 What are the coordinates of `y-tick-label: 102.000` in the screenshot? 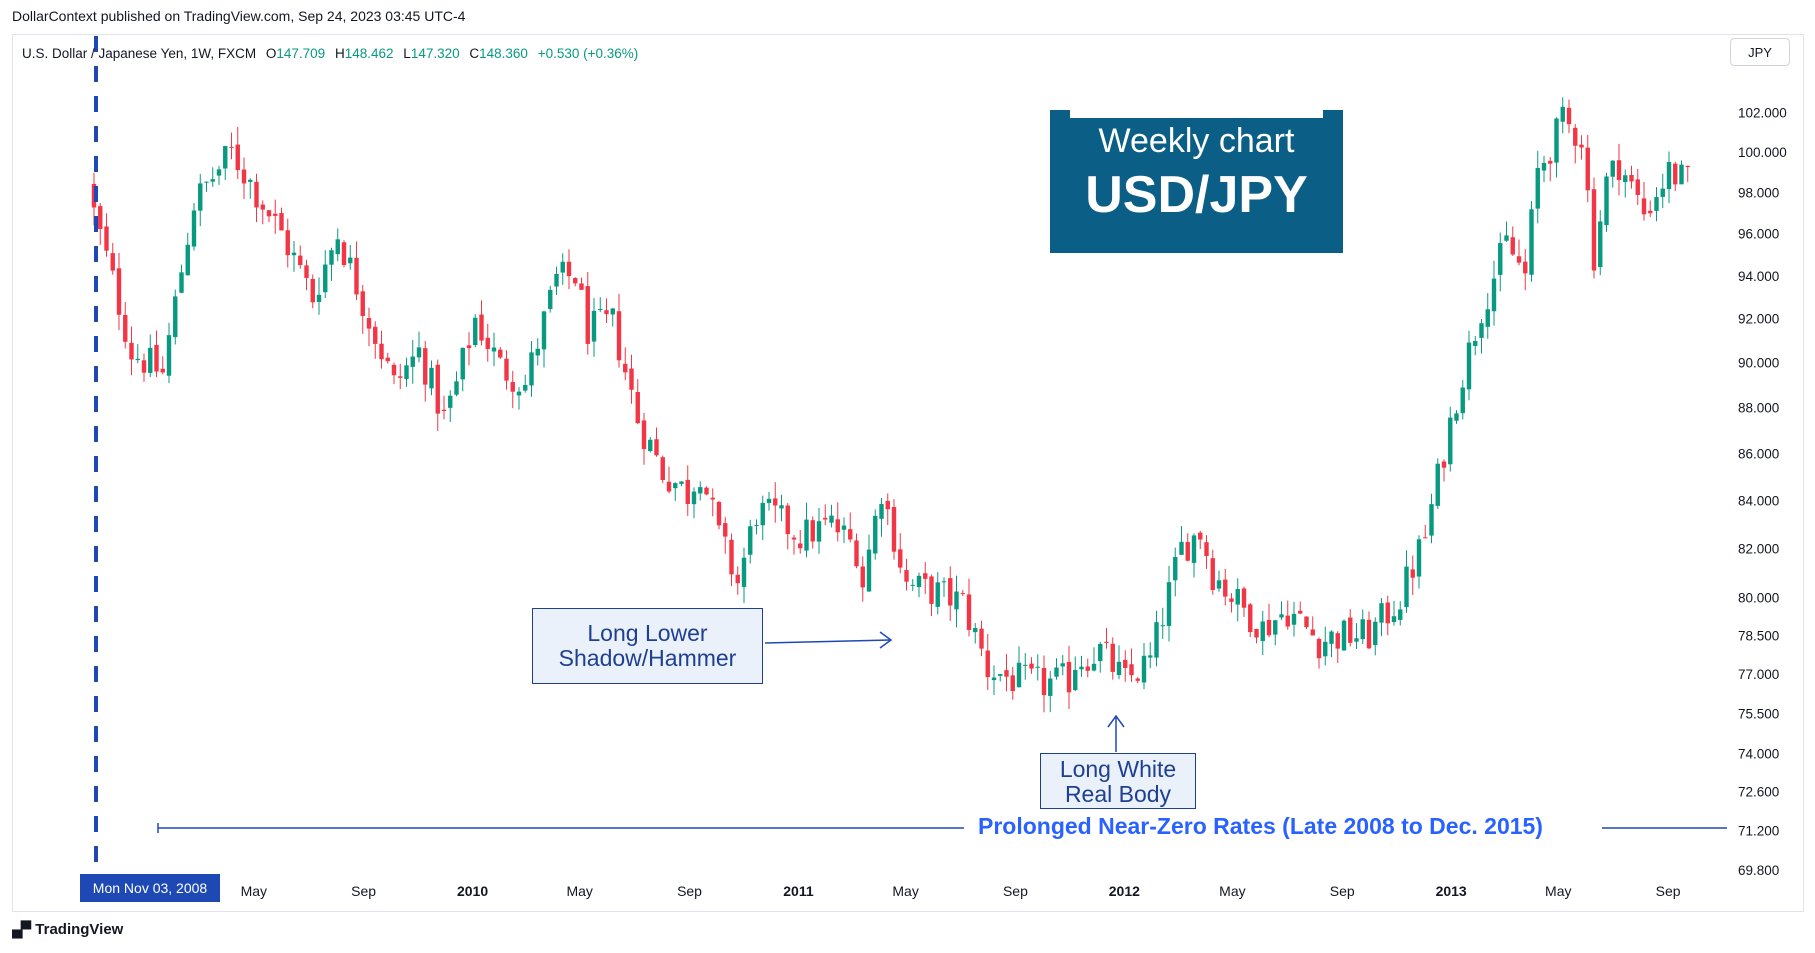 It's located at (1762, 113).